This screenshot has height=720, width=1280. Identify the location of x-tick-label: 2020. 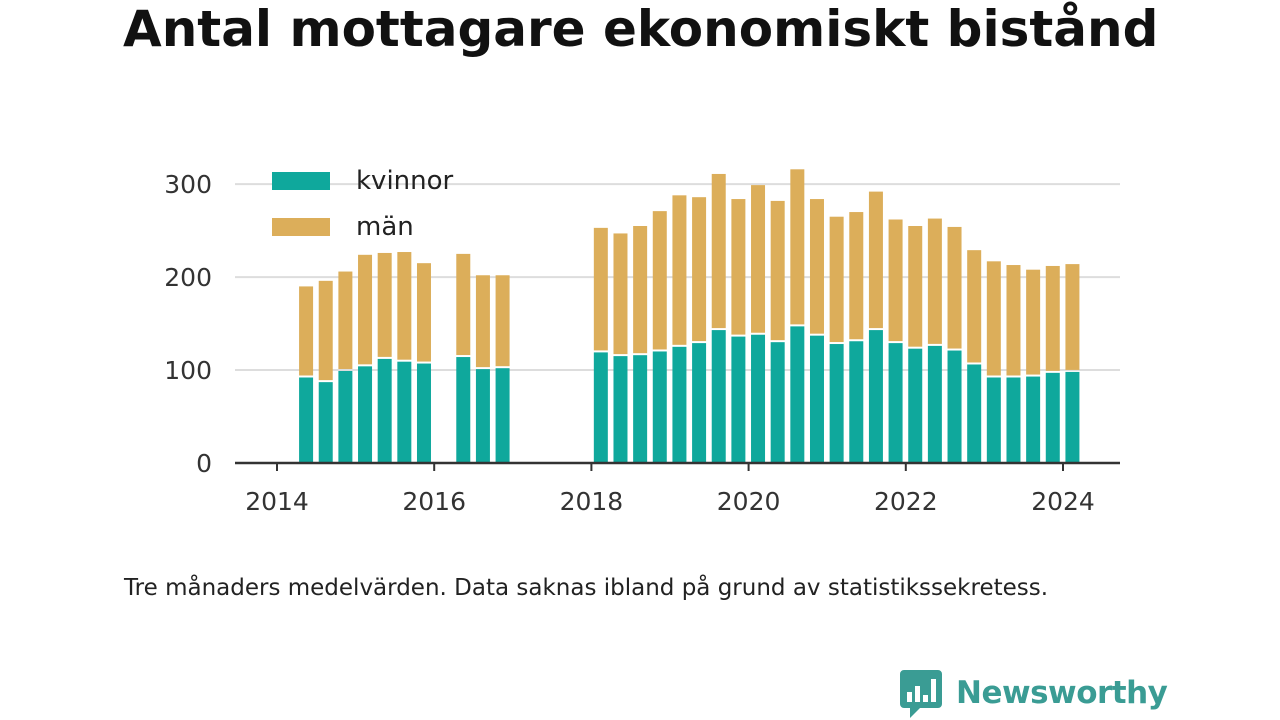
(749, 501).